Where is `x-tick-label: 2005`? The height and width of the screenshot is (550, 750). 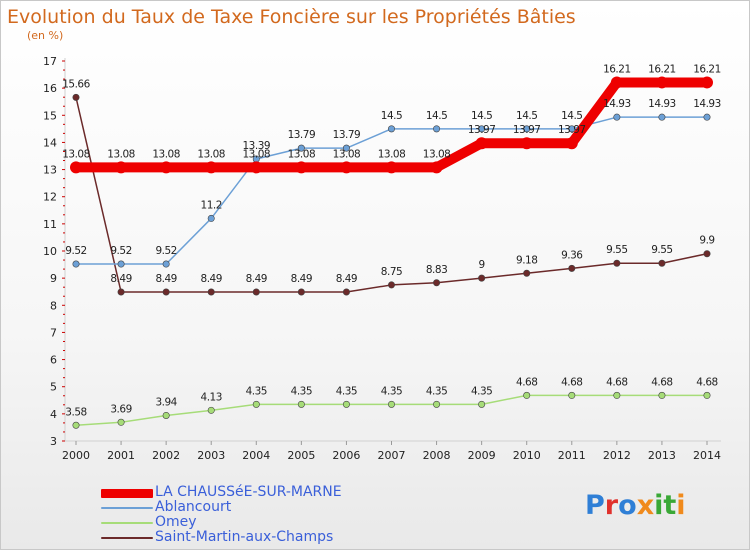
x-tick-label: 2005 is located at coordinates (301, 455).